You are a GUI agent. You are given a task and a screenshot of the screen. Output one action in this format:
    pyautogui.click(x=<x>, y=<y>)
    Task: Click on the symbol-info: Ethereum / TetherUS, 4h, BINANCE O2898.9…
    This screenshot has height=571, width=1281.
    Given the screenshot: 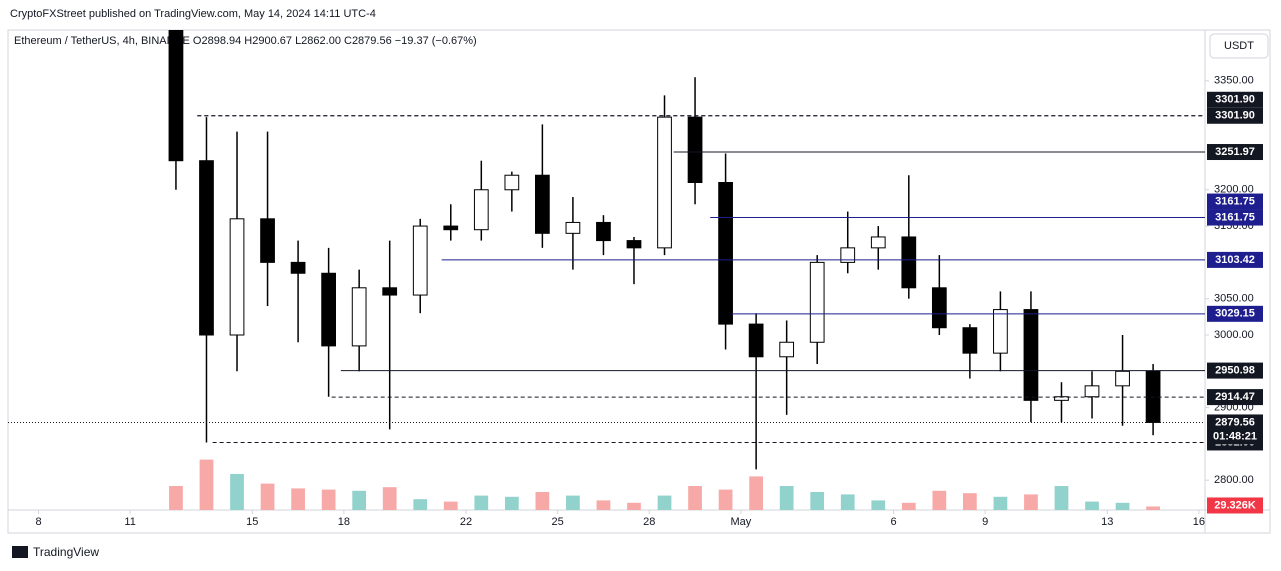 What is the action you would take?
    pyautogui.click(x=245, y=41)
    